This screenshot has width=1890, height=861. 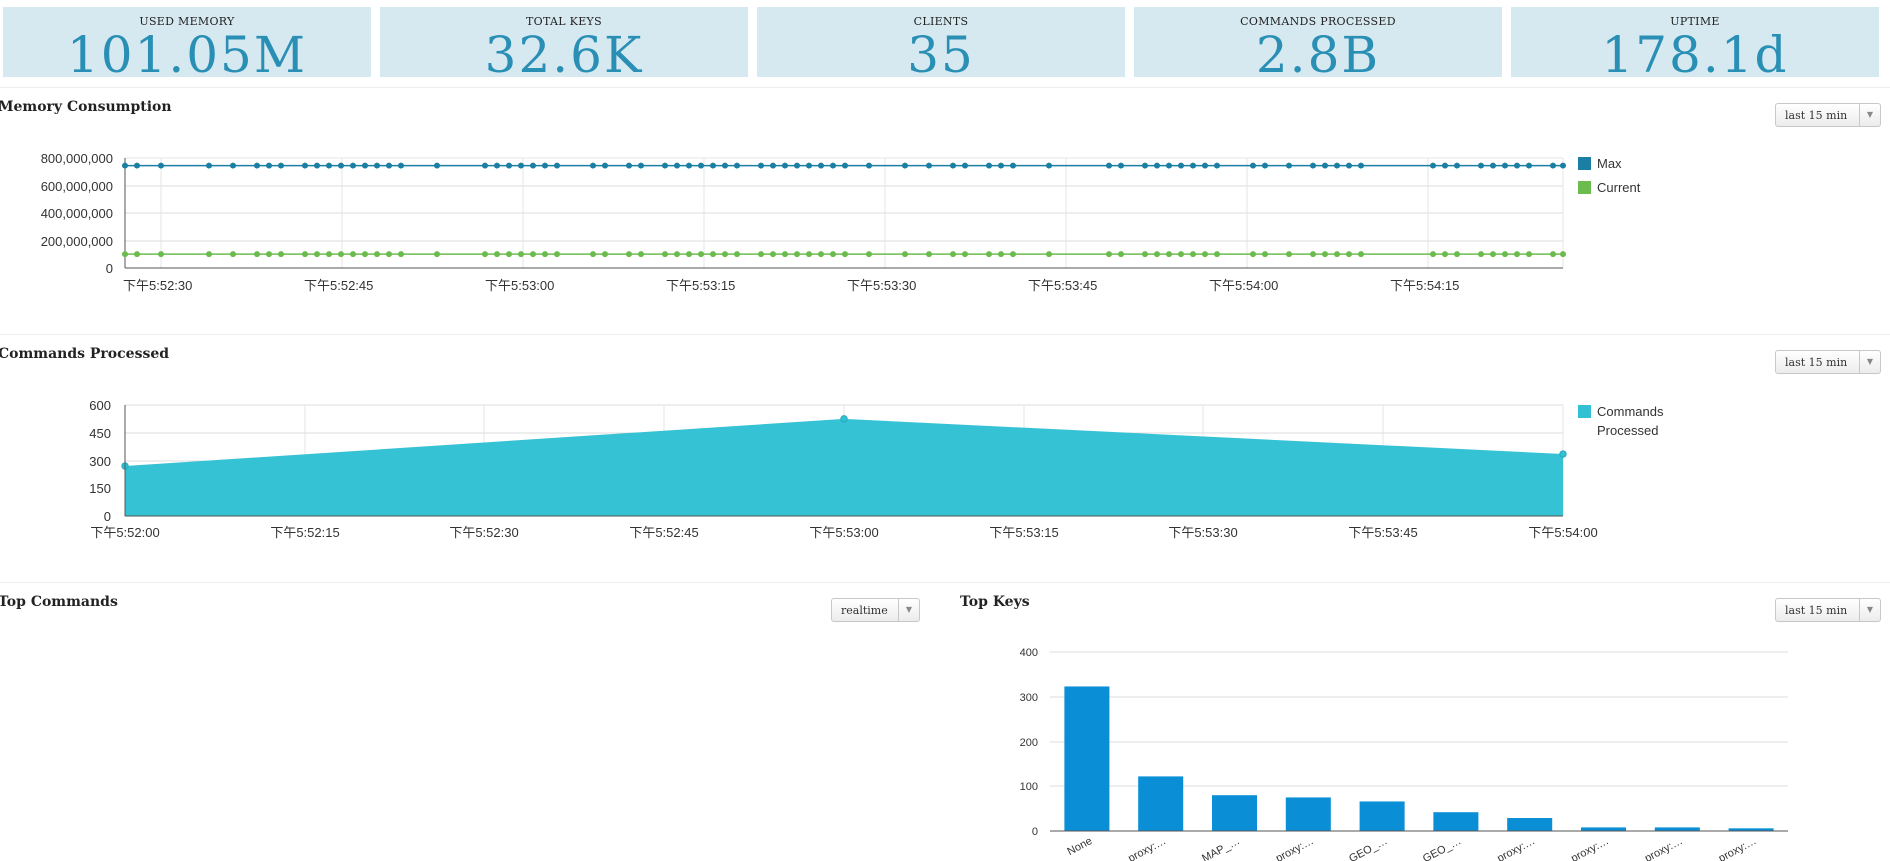 What do you see at coordinates (1609, 163) in the screenshot?
I see `legend-label: Max` at bounding box center [1609, 163].